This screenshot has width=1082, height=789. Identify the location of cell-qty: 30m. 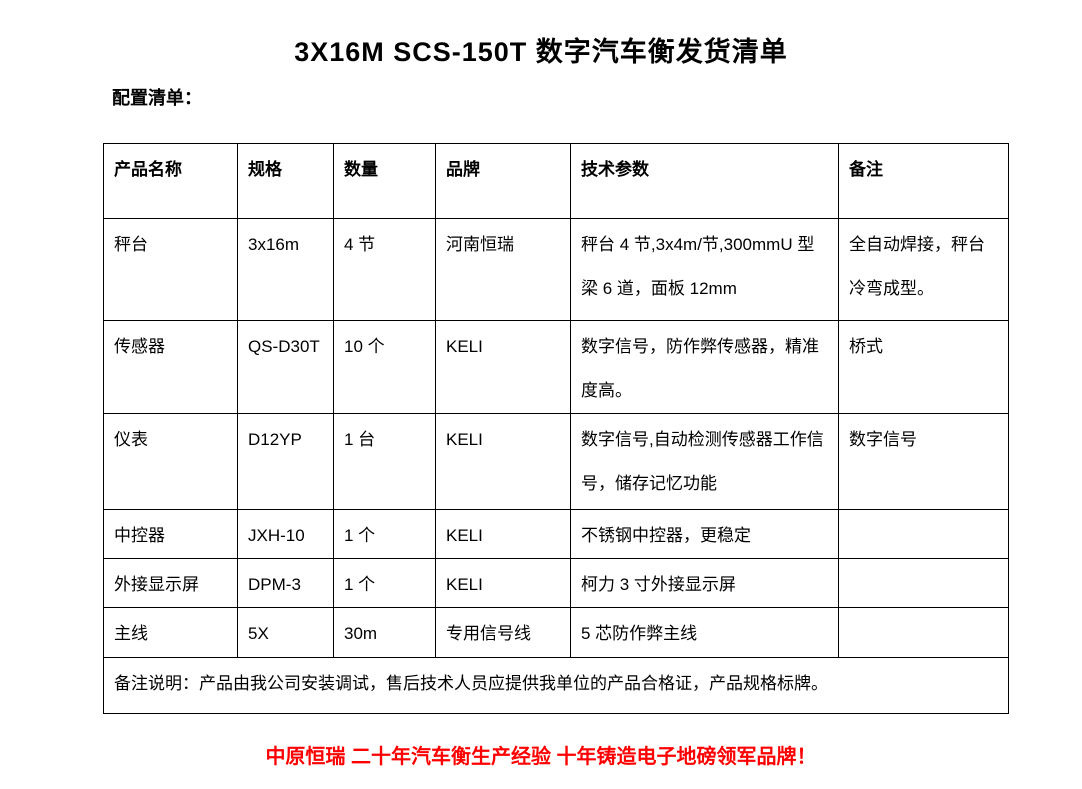
(384, 632).